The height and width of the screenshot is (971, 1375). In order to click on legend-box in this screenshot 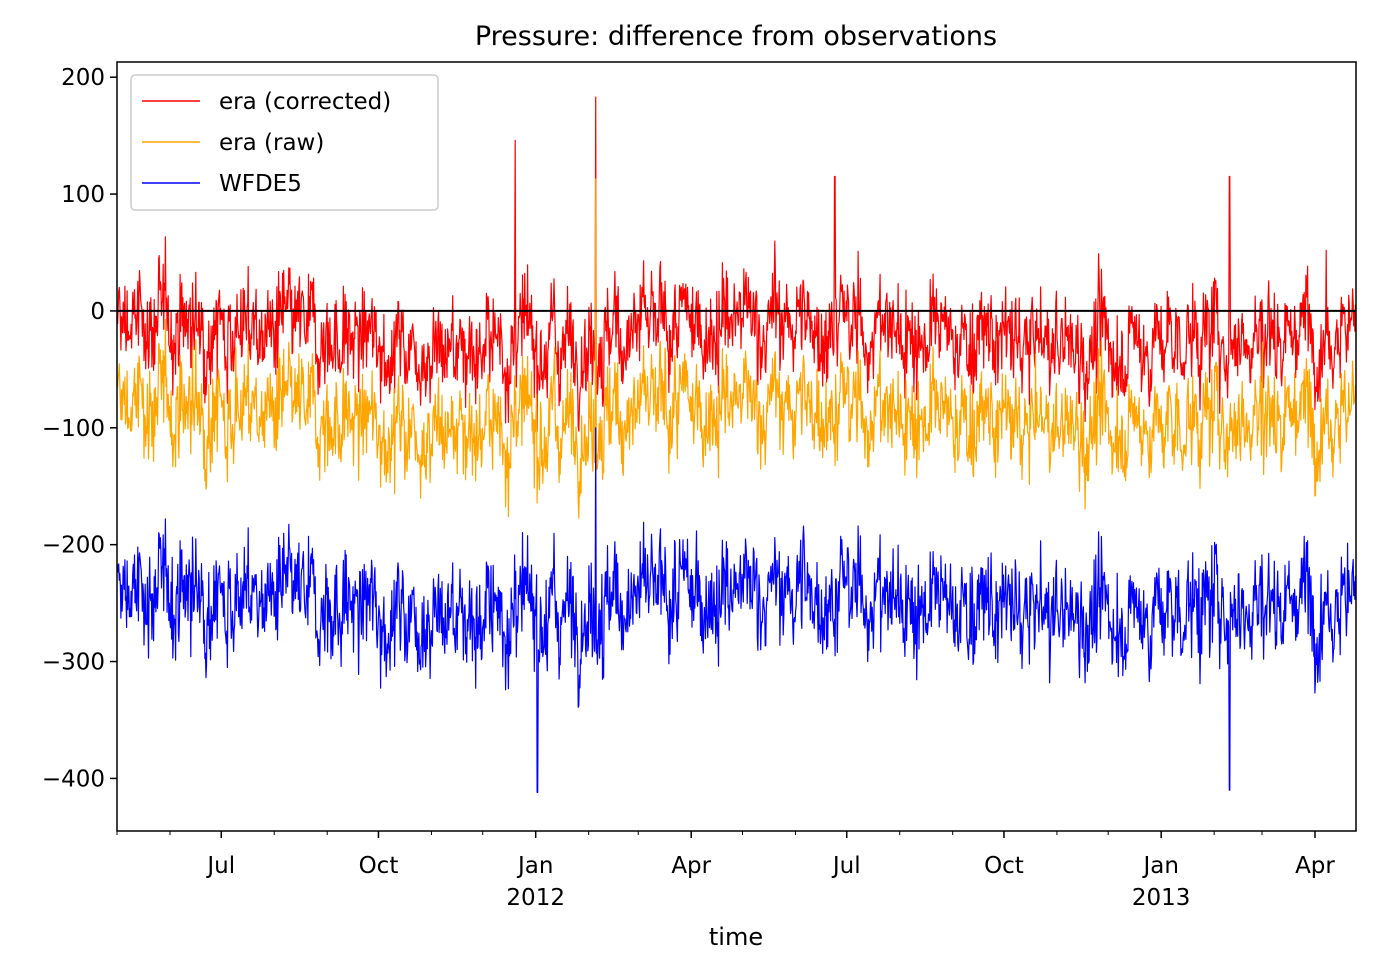, I will do `click(284, 142)`.